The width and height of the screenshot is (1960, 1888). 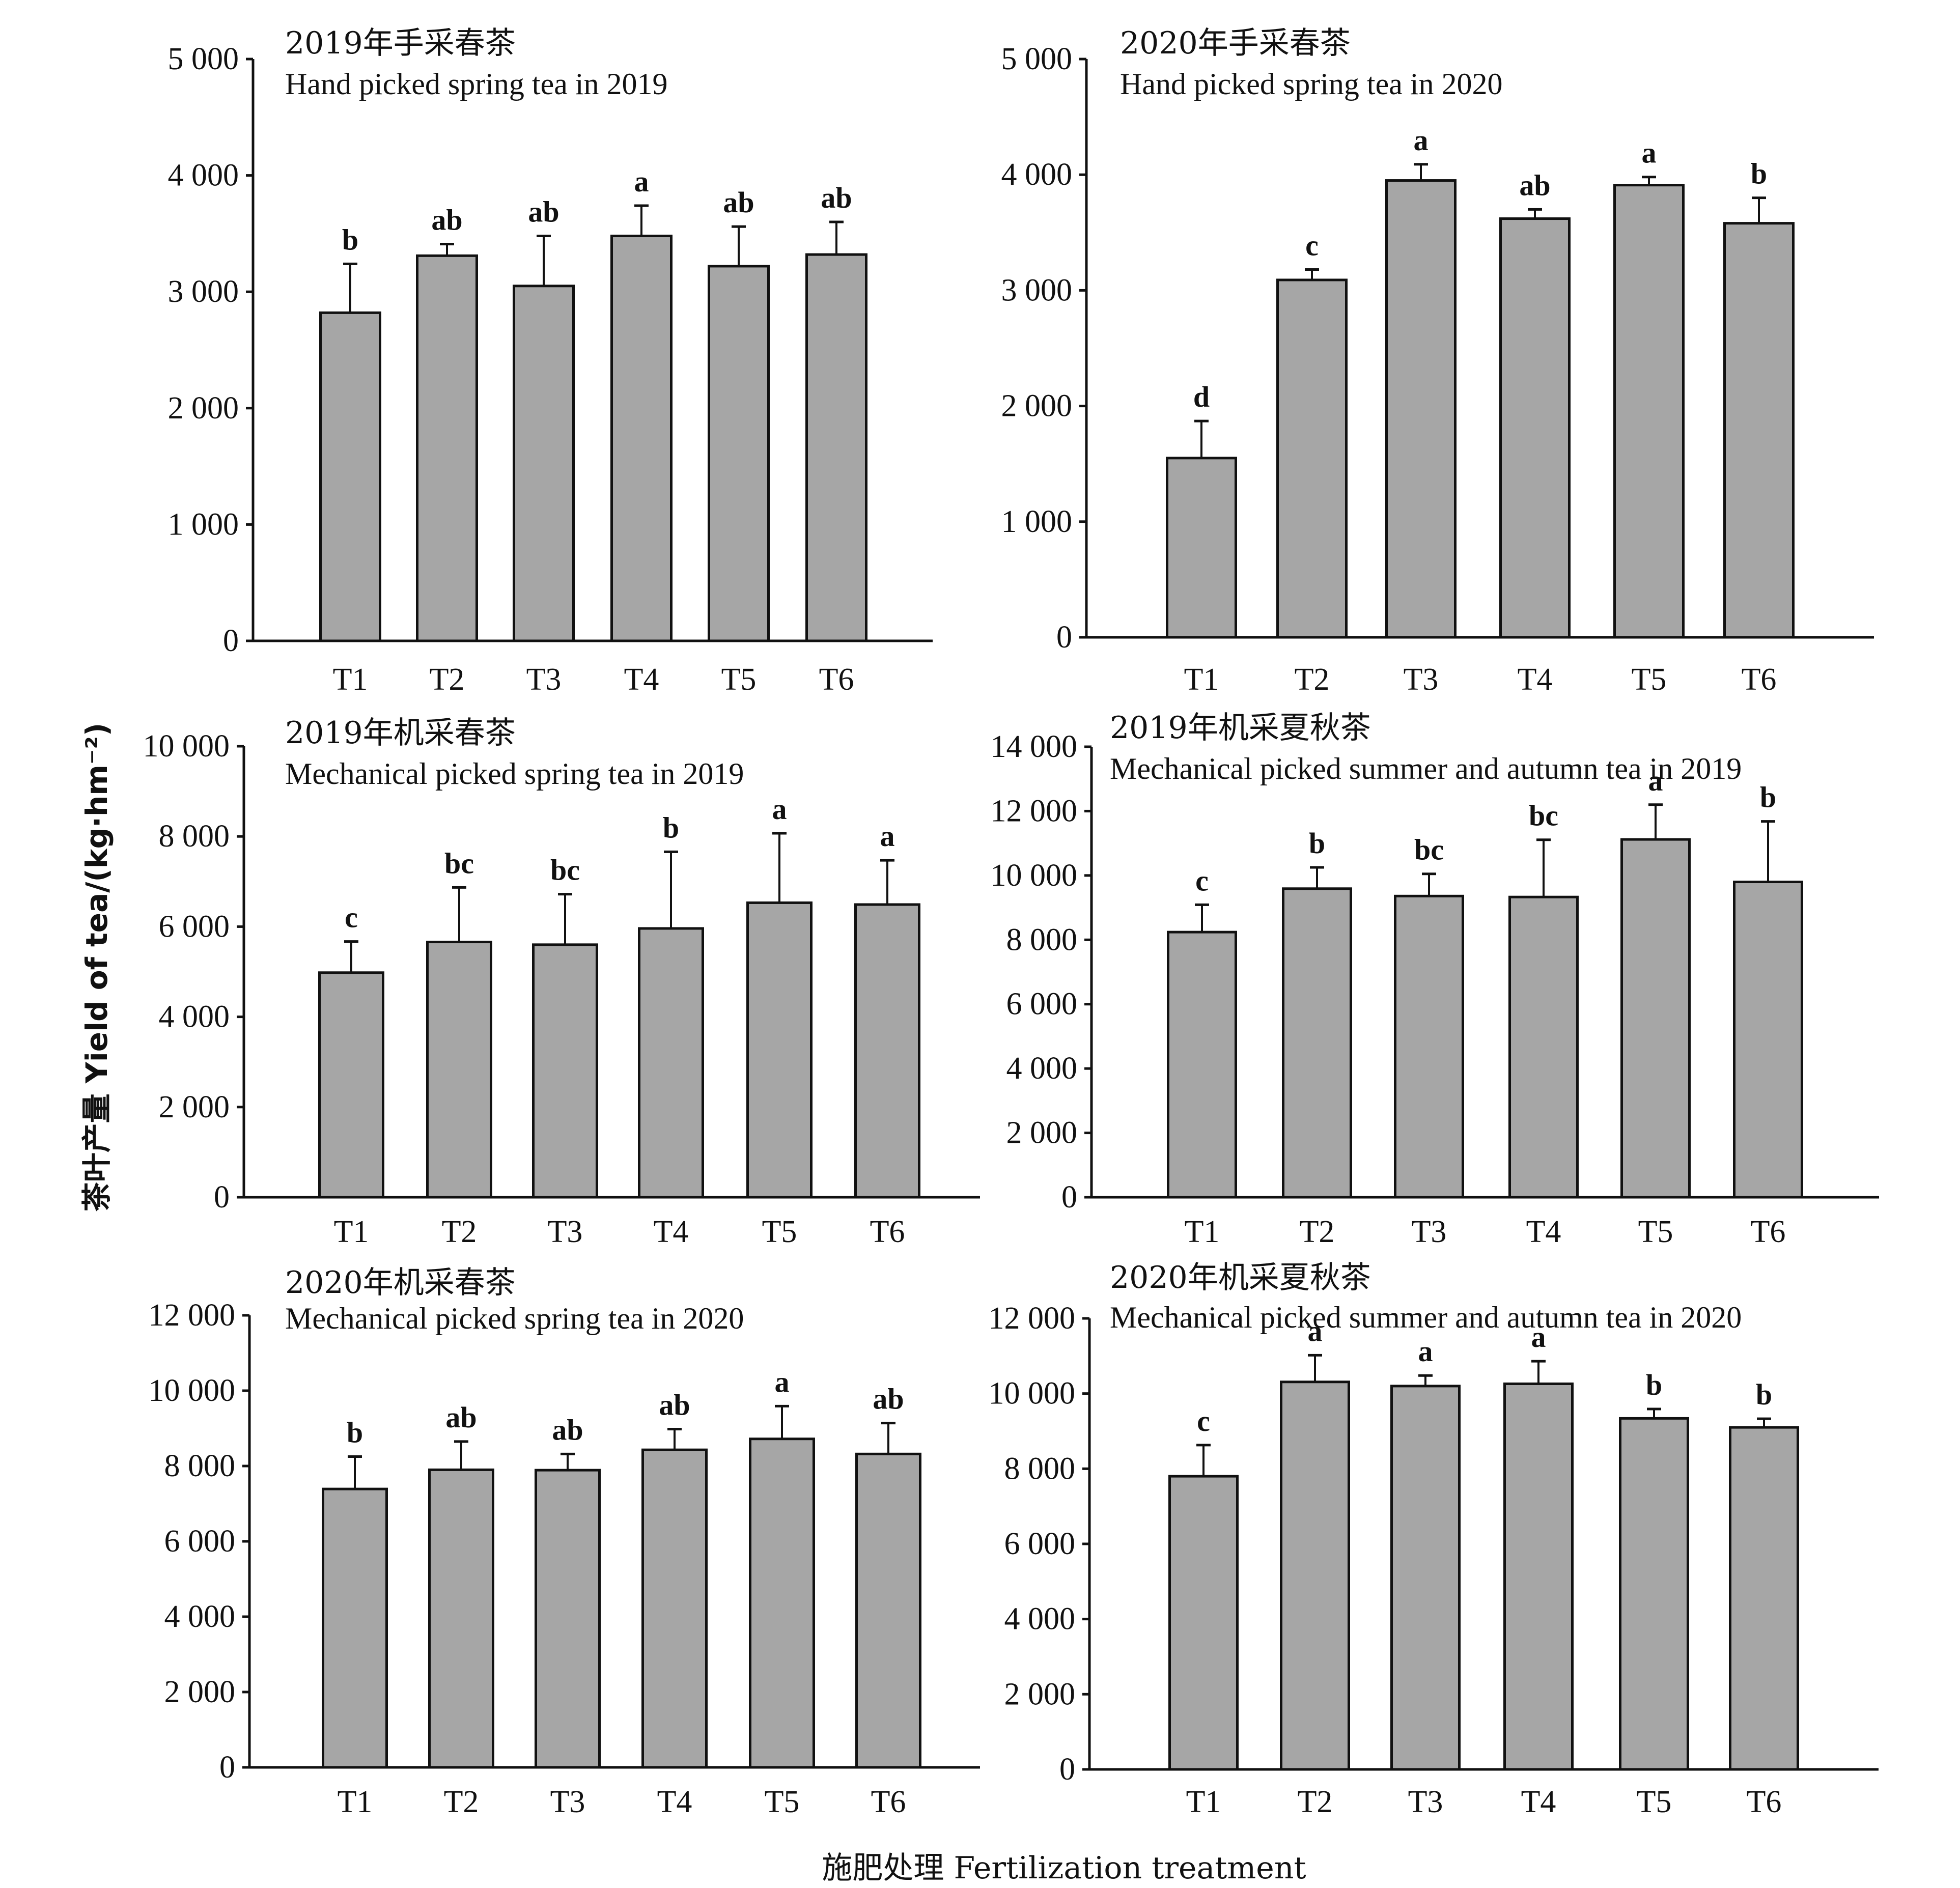 What do you see at coordinates (96, 967) in the screenshot?
I see `y-axis-label: 茶叶产量 Yield of tea/(kg·hm⁻²)` at bounding box center [96, 967].